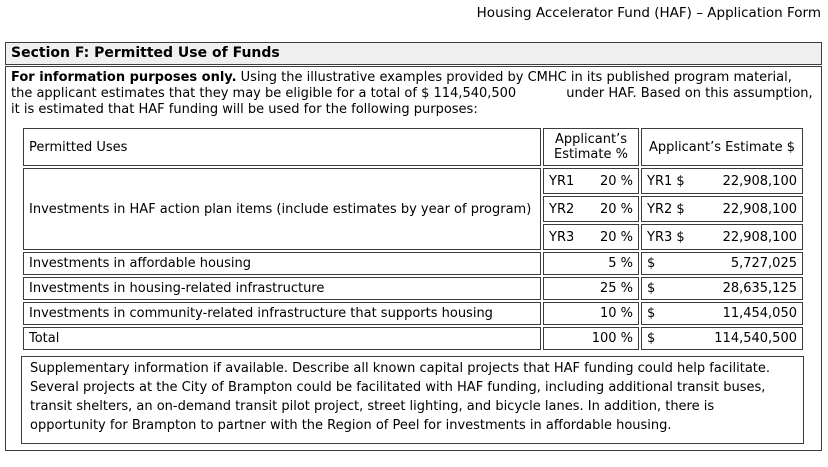 This screenshot has width=828, height=467. Describe the element at coordinates (666, 237) in the screenshot. I see `yr3-dollar-label: YR3 $` at that location.